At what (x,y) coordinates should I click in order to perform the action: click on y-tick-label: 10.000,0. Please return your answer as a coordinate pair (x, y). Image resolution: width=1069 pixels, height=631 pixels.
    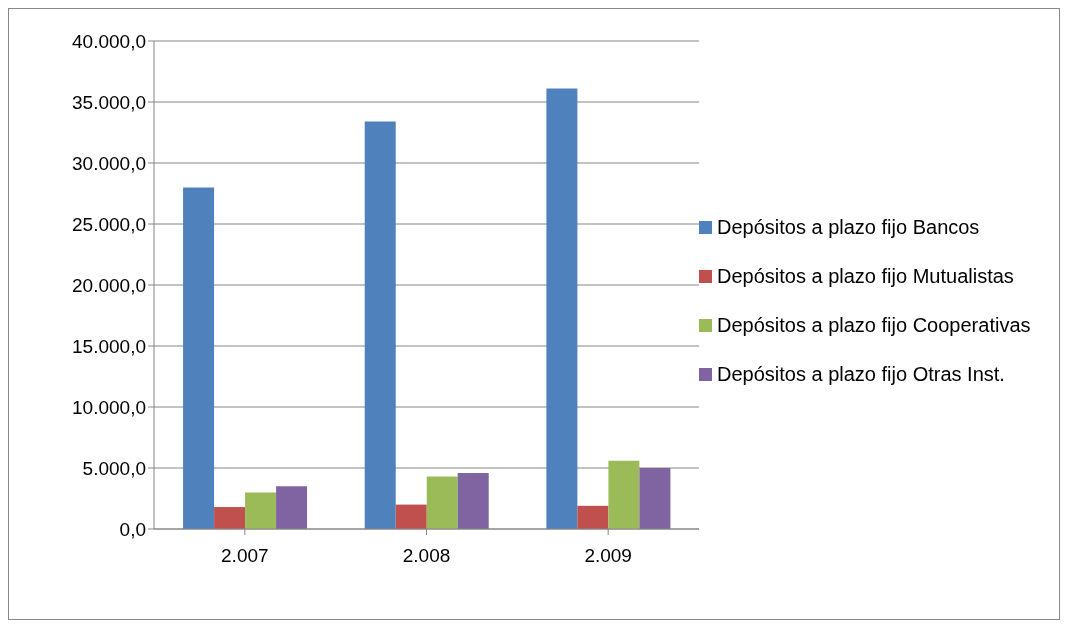
    Looking at the image, I should click on (109, 407).